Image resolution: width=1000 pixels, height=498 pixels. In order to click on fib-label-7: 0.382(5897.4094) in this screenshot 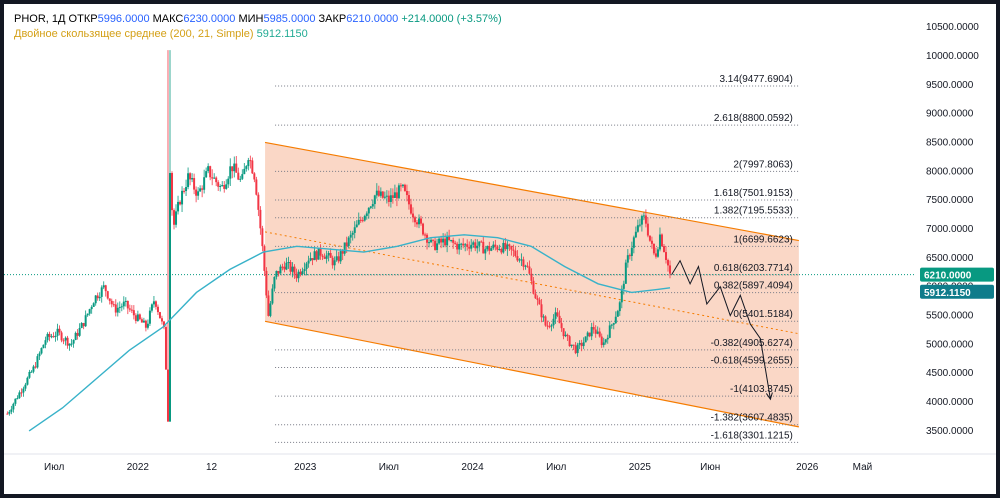, I will do `click(753, 286)`.